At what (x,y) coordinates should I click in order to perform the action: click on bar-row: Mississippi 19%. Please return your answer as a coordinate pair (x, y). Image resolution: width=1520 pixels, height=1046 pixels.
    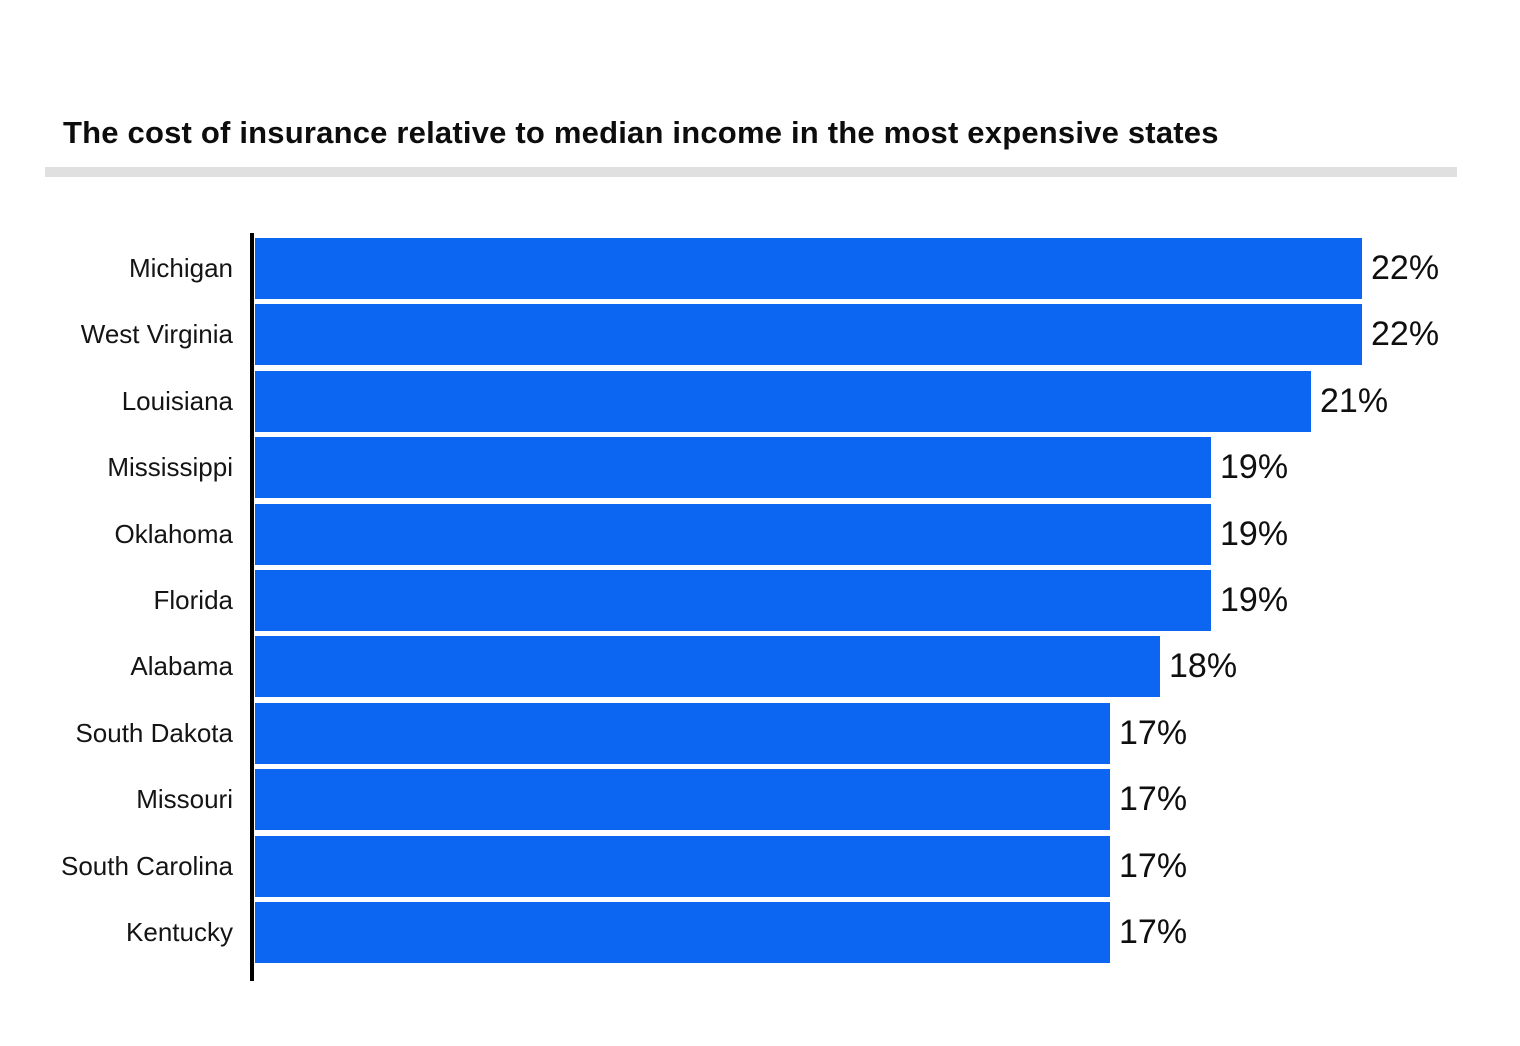
    Looking at the image, I should click on (760, 468).